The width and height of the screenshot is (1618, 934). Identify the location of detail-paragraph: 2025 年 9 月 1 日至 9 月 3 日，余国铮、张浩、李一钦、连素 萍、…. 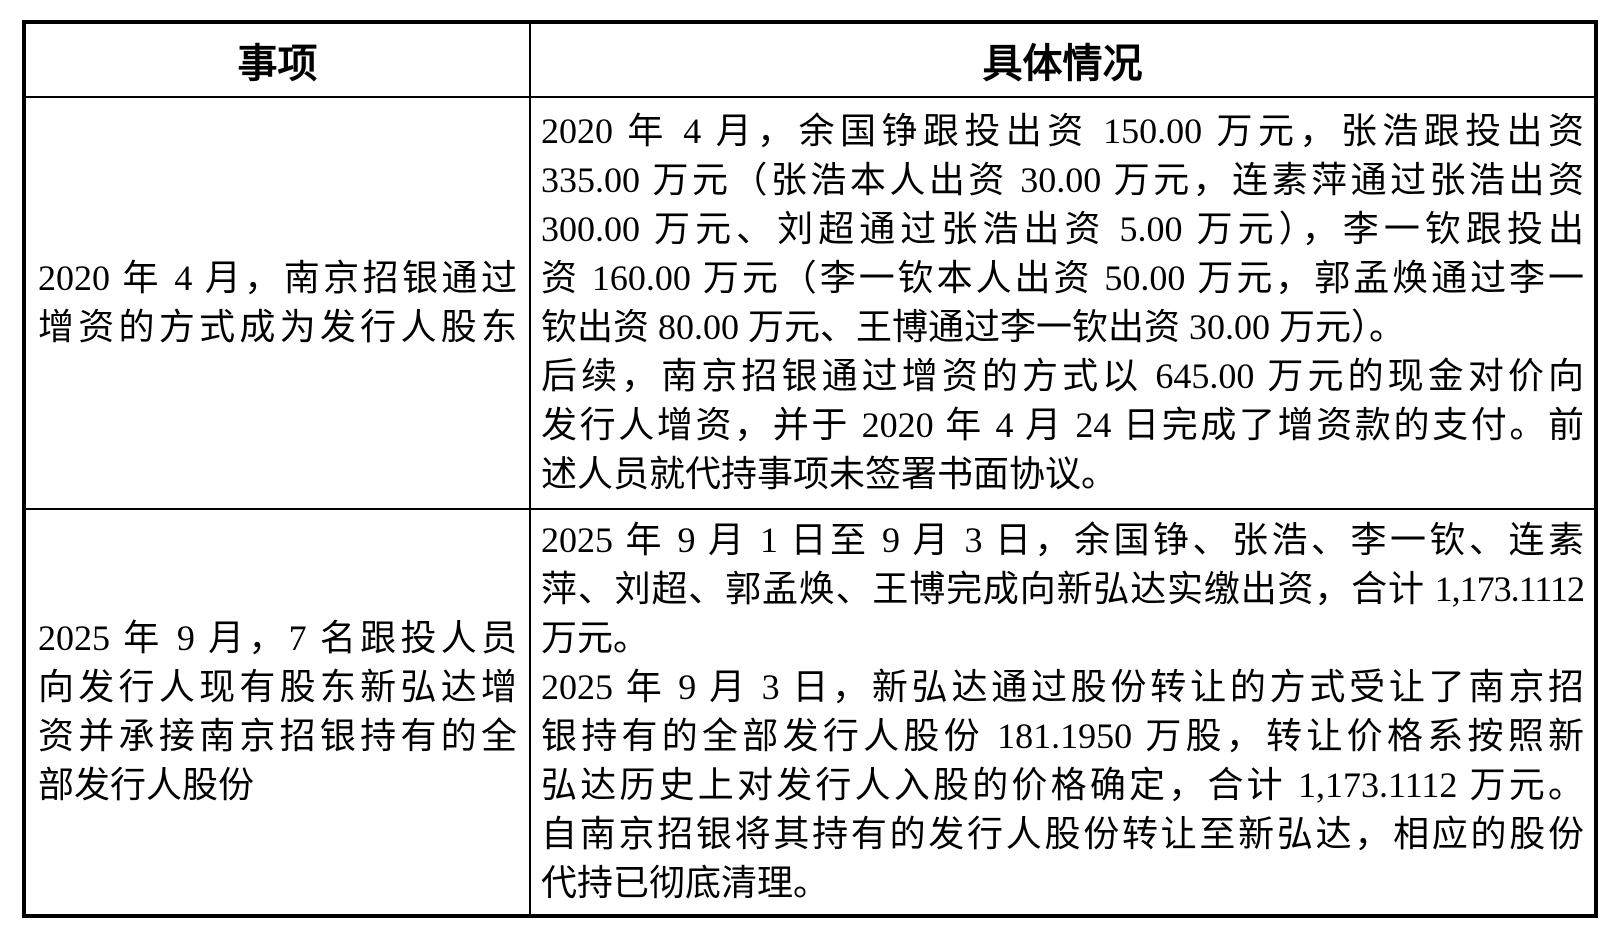
(1062, 589).